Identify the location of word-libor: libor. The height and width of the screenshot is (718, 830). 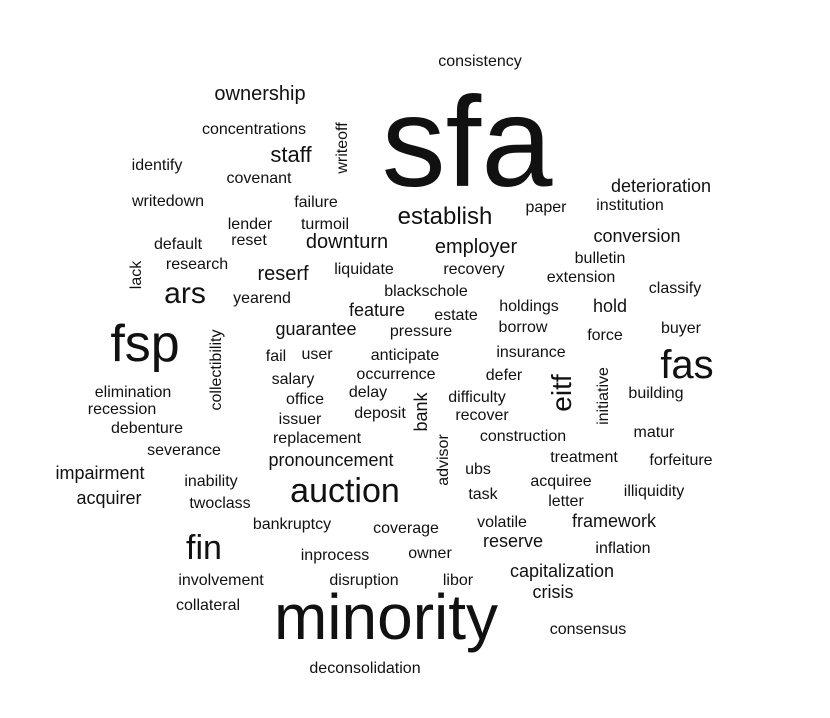
(458, 580).